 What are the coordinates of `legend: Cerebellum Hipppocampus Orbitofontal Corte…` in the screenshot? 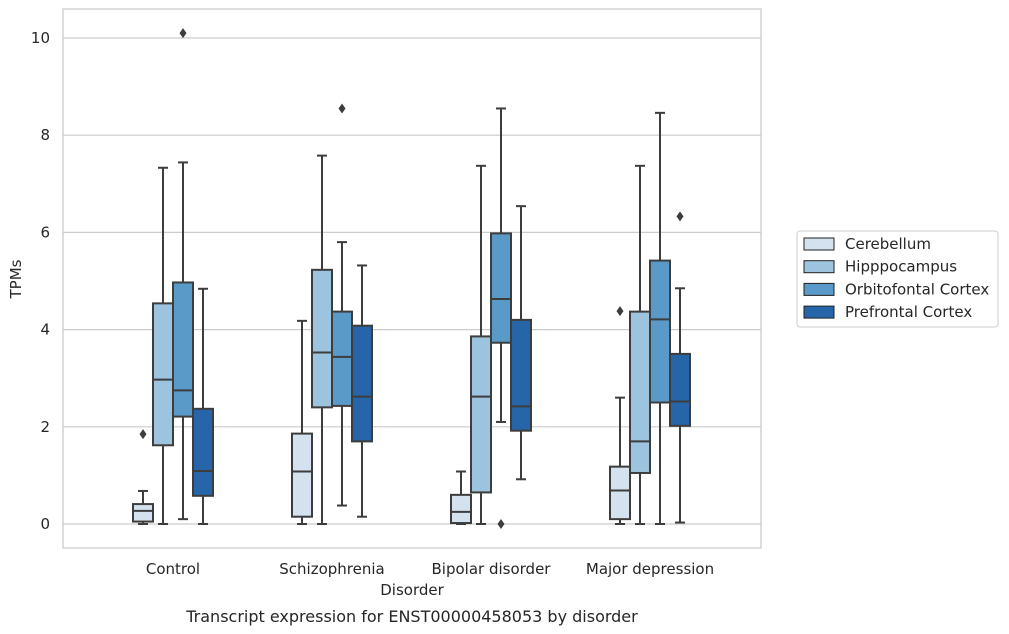 It's located at (897, 279).